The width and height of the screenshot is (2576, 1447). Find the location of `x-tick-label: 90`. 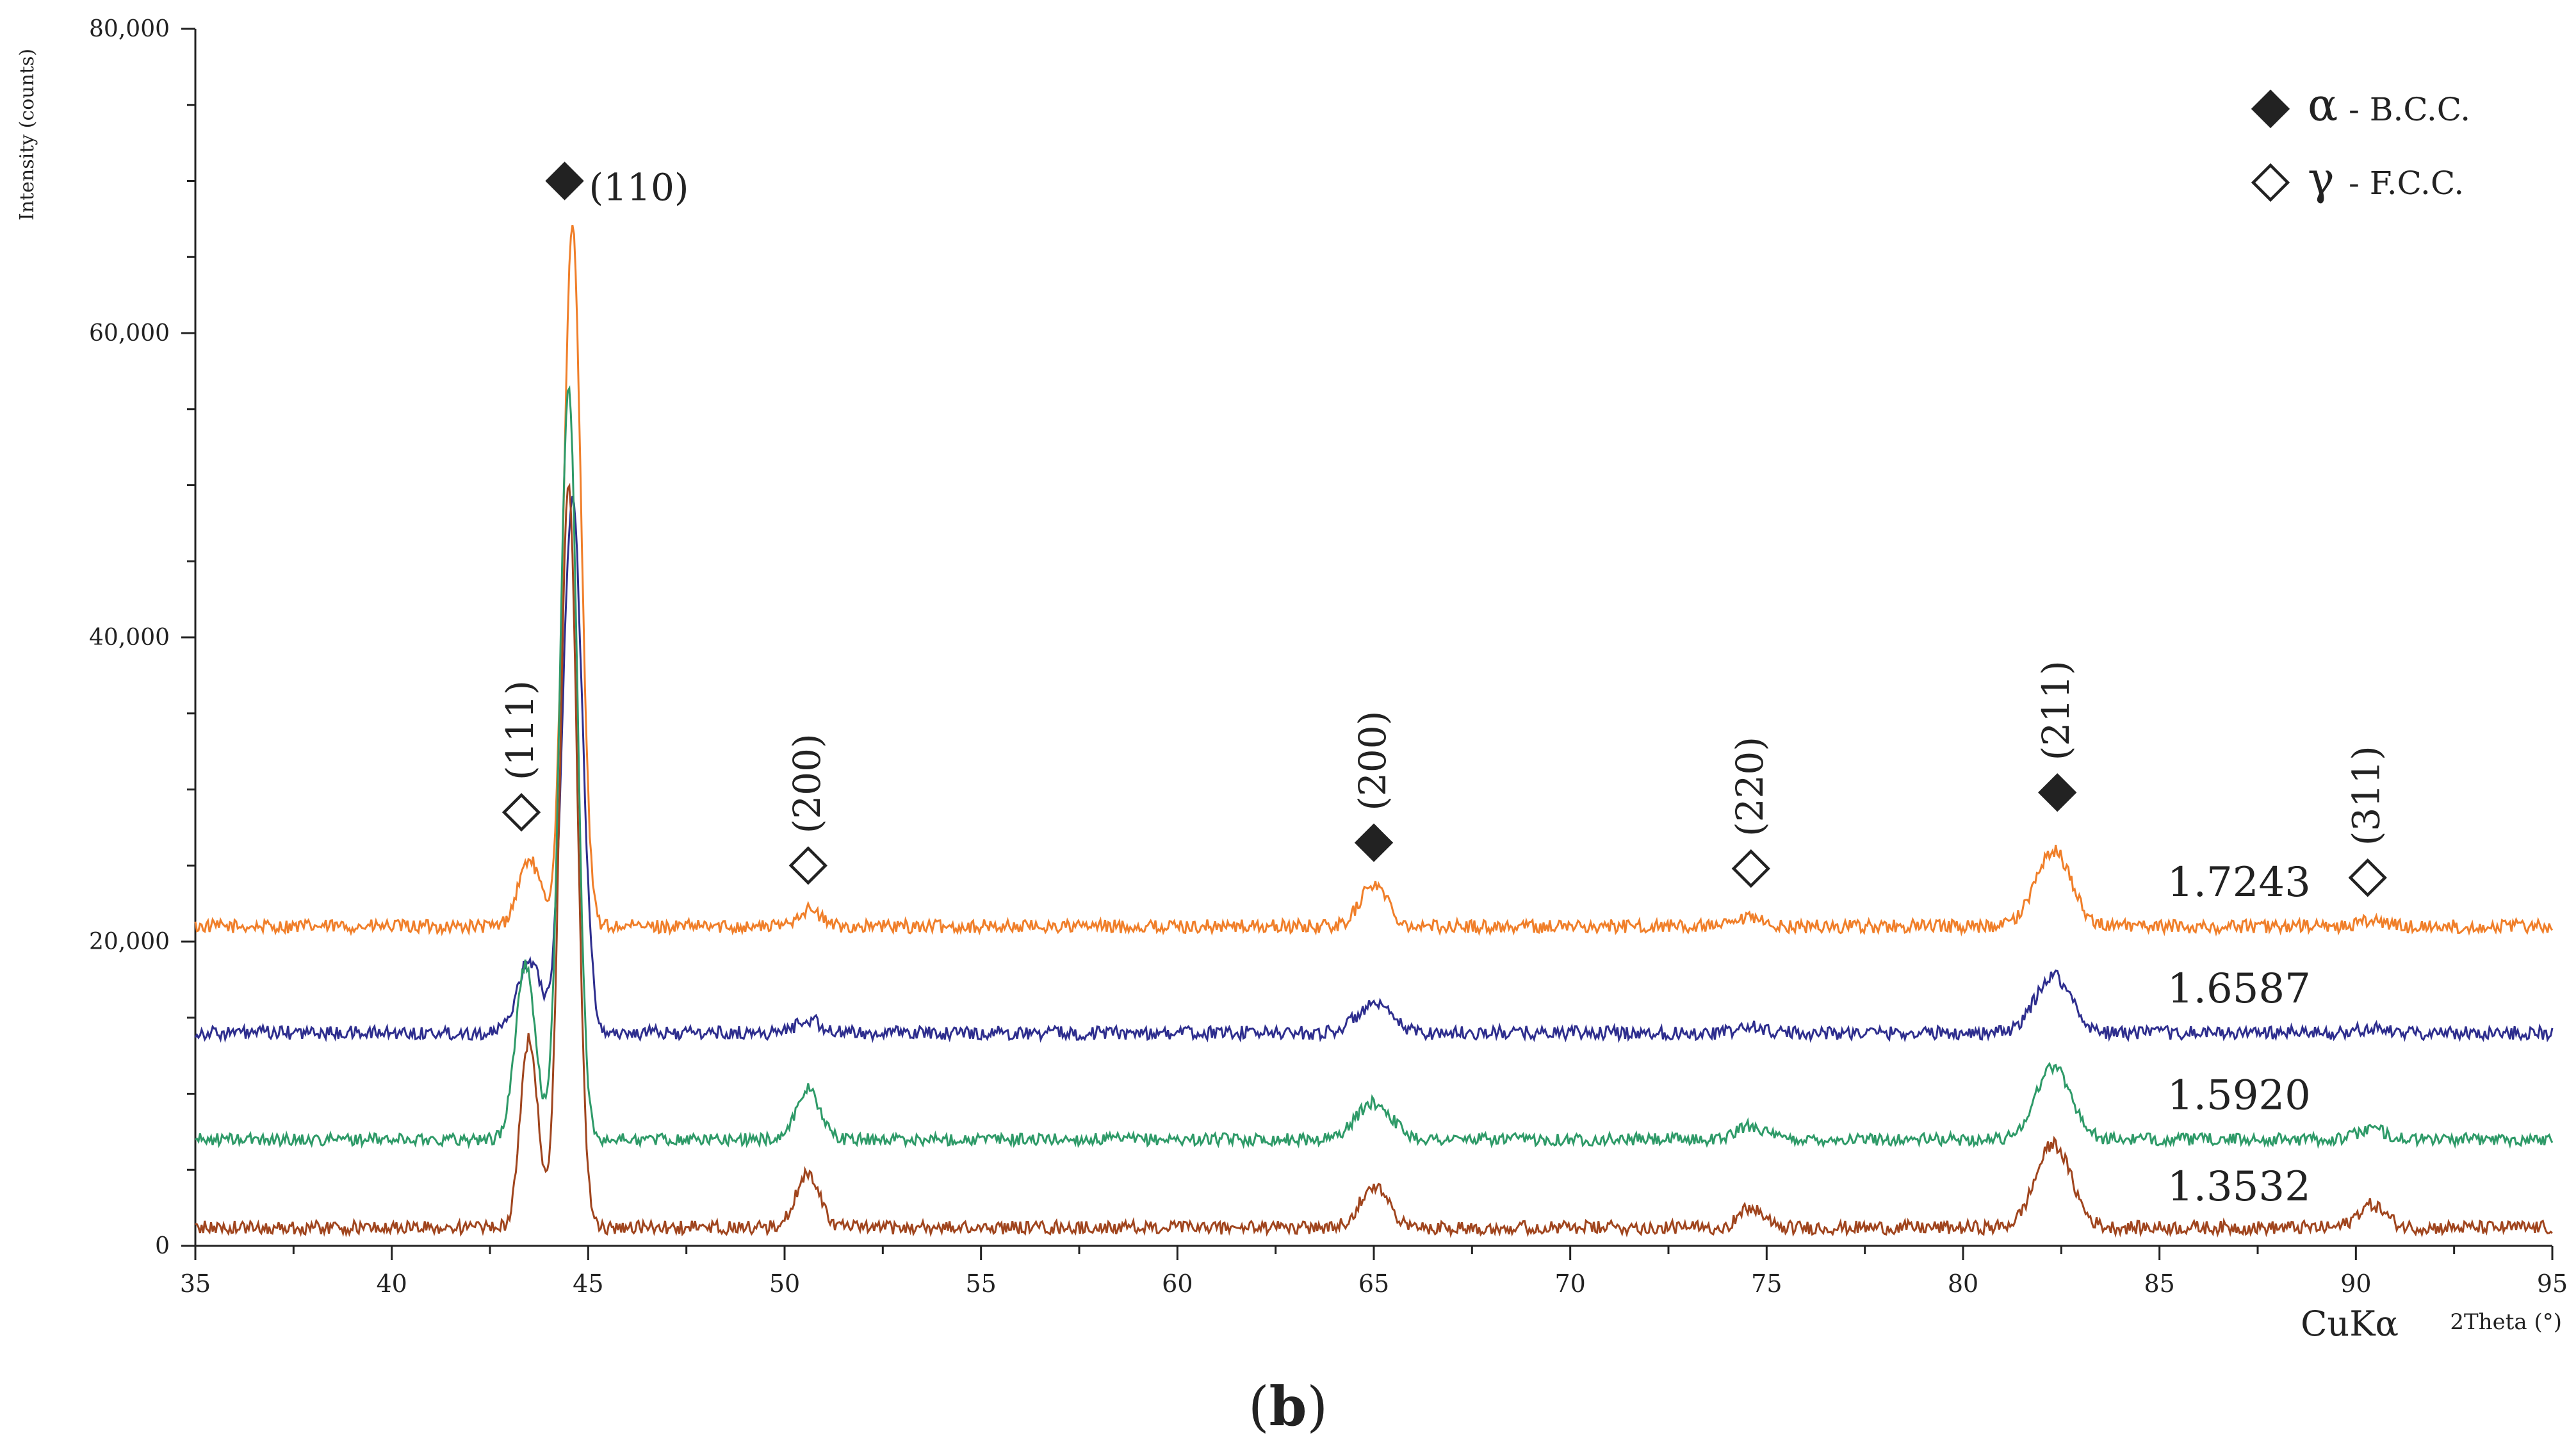

x-tick-label: 90 is located at coordinates (2355, 1284).